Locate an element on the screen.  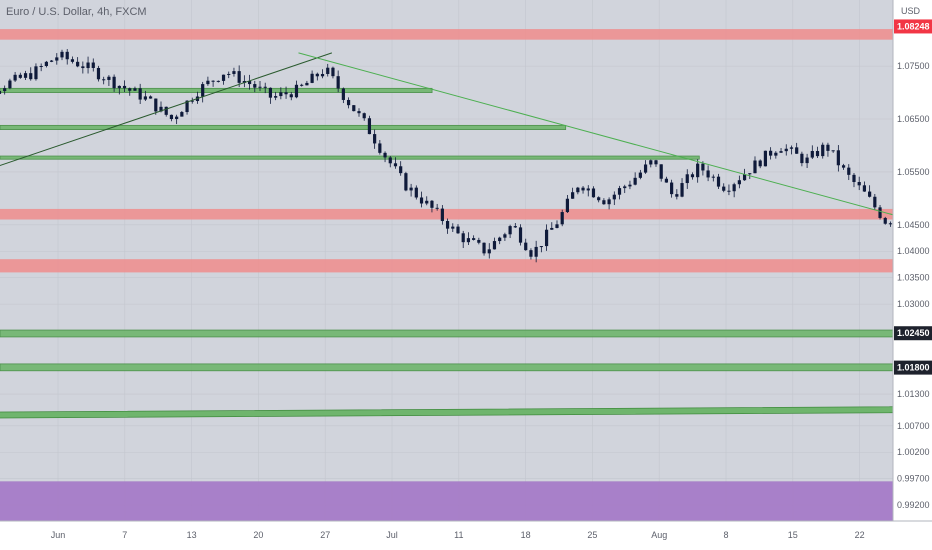
y-tick-label: 1.05500 is located at coordinates (913, 172).